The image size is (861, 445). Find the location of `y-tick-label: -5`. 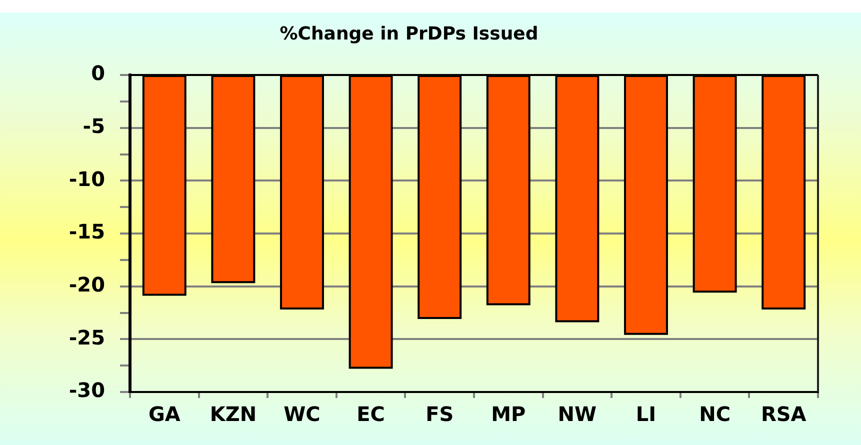

y-tick-label: -5 is located at coordinates (93, 126).